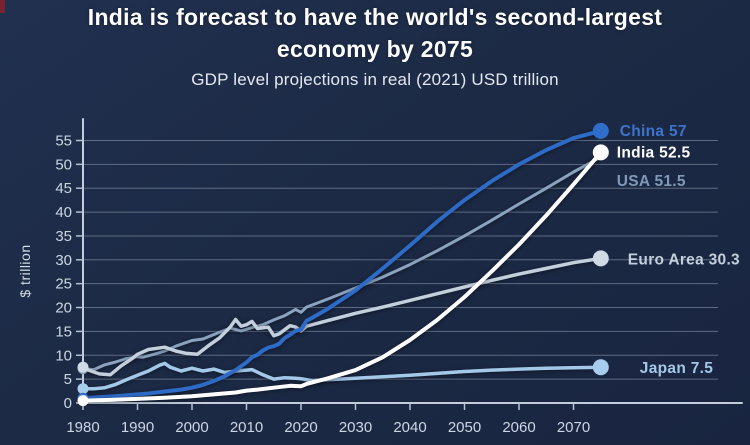 This screenshot has width=750, height=445. I want to click on series-label-india: India 52.5, so click(654, 152).